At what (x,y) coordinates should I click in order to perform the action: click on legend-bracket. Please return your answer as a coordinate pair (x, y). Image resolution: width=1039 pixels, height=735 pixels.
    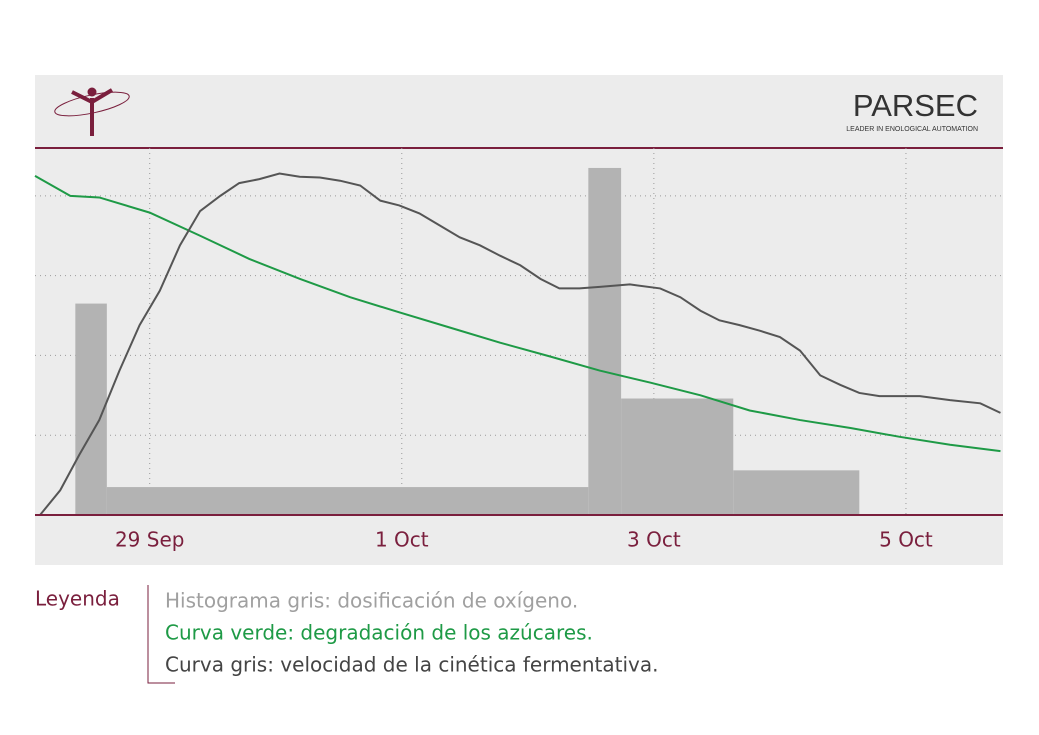
    Looking at the image, I should click on (161, 634).